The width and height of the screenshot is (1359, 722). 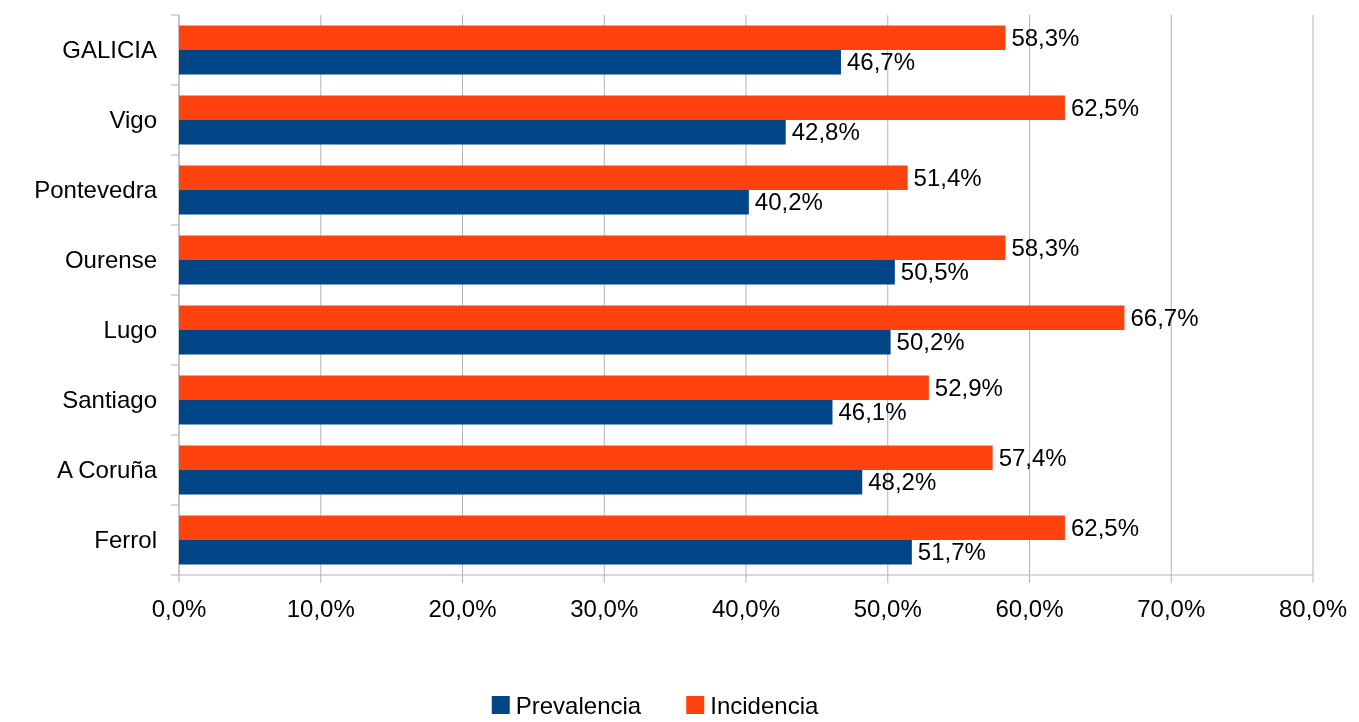 I want to click on y-tick-label: Santiago, so click(x=109, y=399).